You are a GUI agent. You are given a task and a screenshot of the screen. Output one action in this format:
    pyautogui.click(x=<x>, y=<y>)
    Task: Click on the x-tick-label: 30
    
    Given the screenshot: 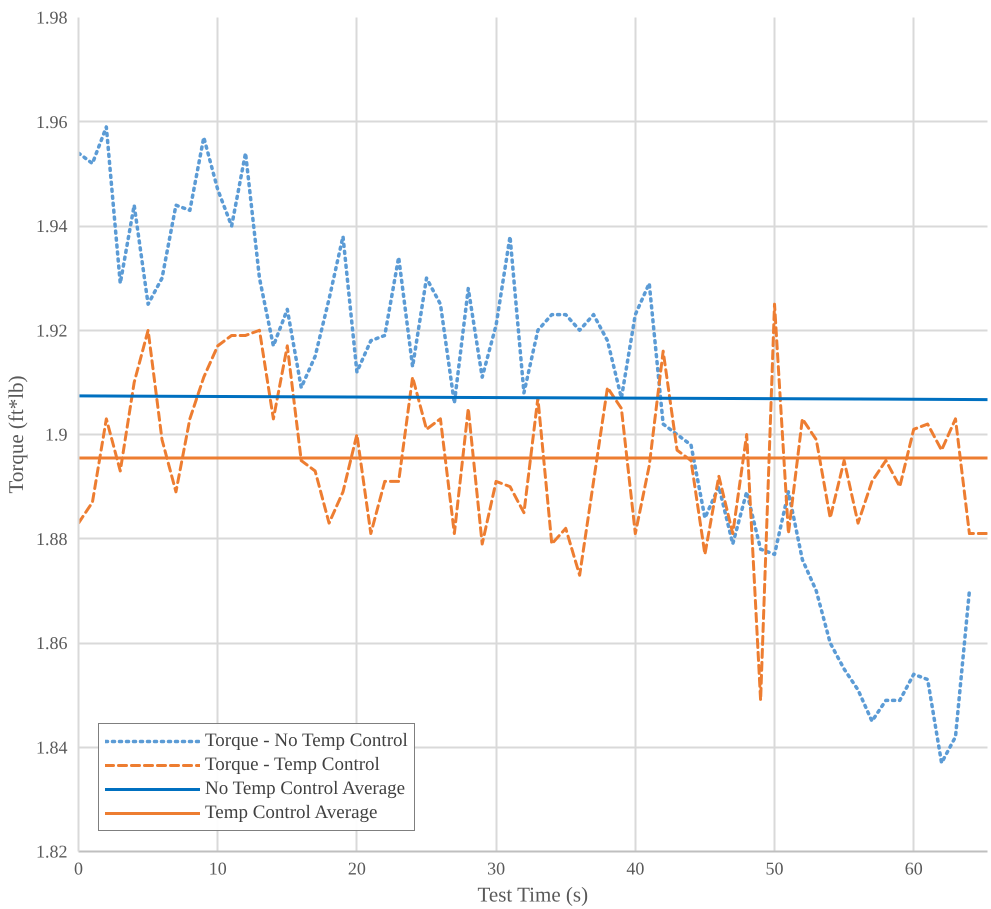 What is the action you would take?
    pyautogui.click(x=496, y=868)
    